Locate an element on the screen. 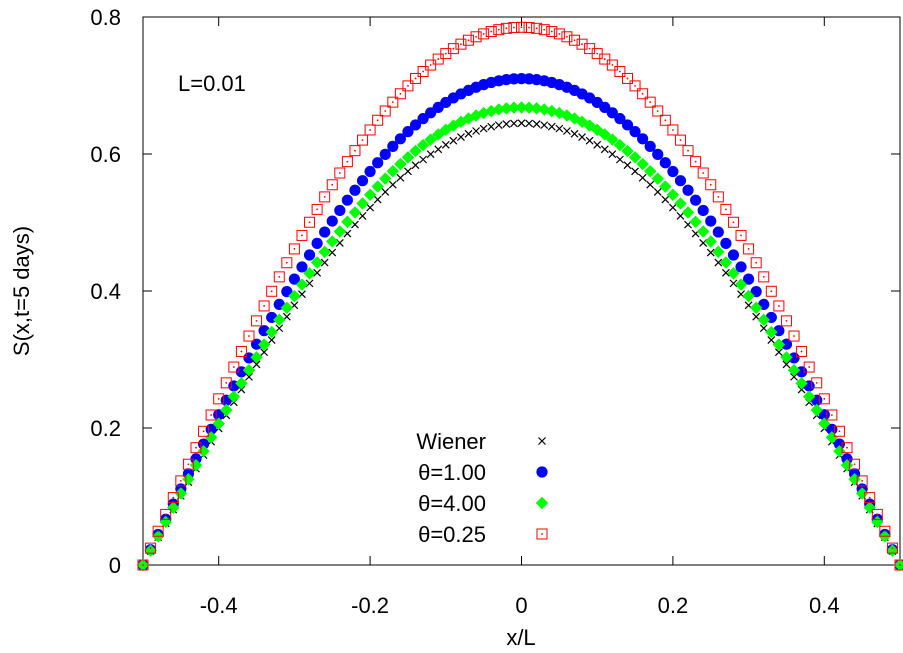 The width and height of the screenshot is (903, 653). x-axis-label: x/L is located at coordinates (520, 637).